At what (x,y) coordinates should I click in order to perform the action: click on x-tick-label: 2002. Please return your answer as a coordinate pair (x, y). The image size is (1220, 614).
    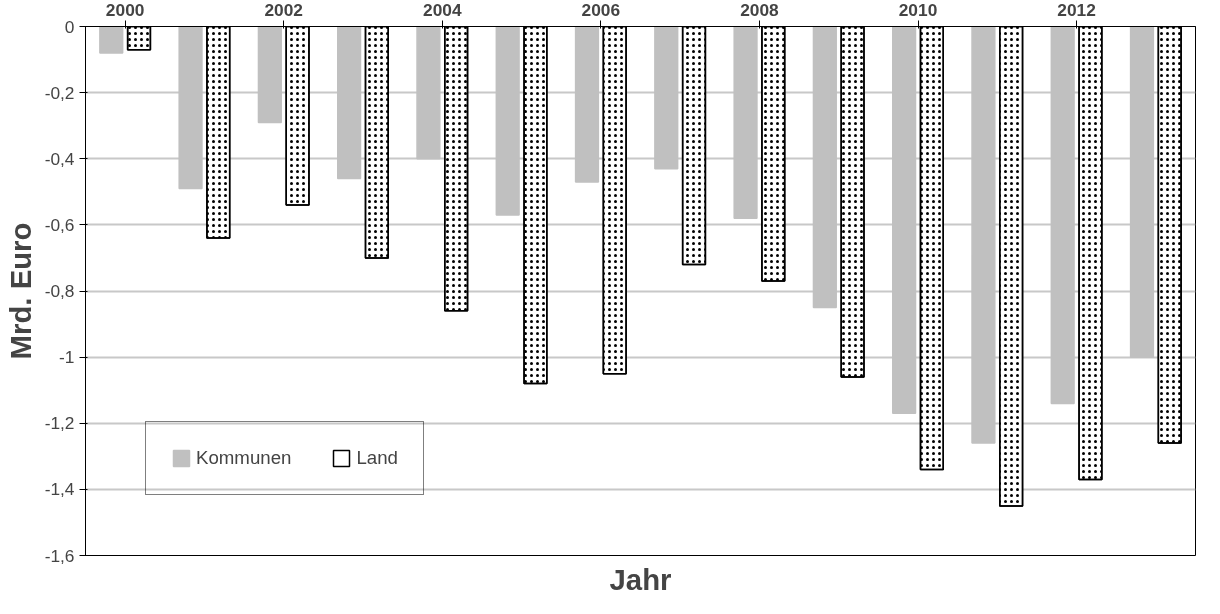
    Looking at the image, I should click on (283, 10).